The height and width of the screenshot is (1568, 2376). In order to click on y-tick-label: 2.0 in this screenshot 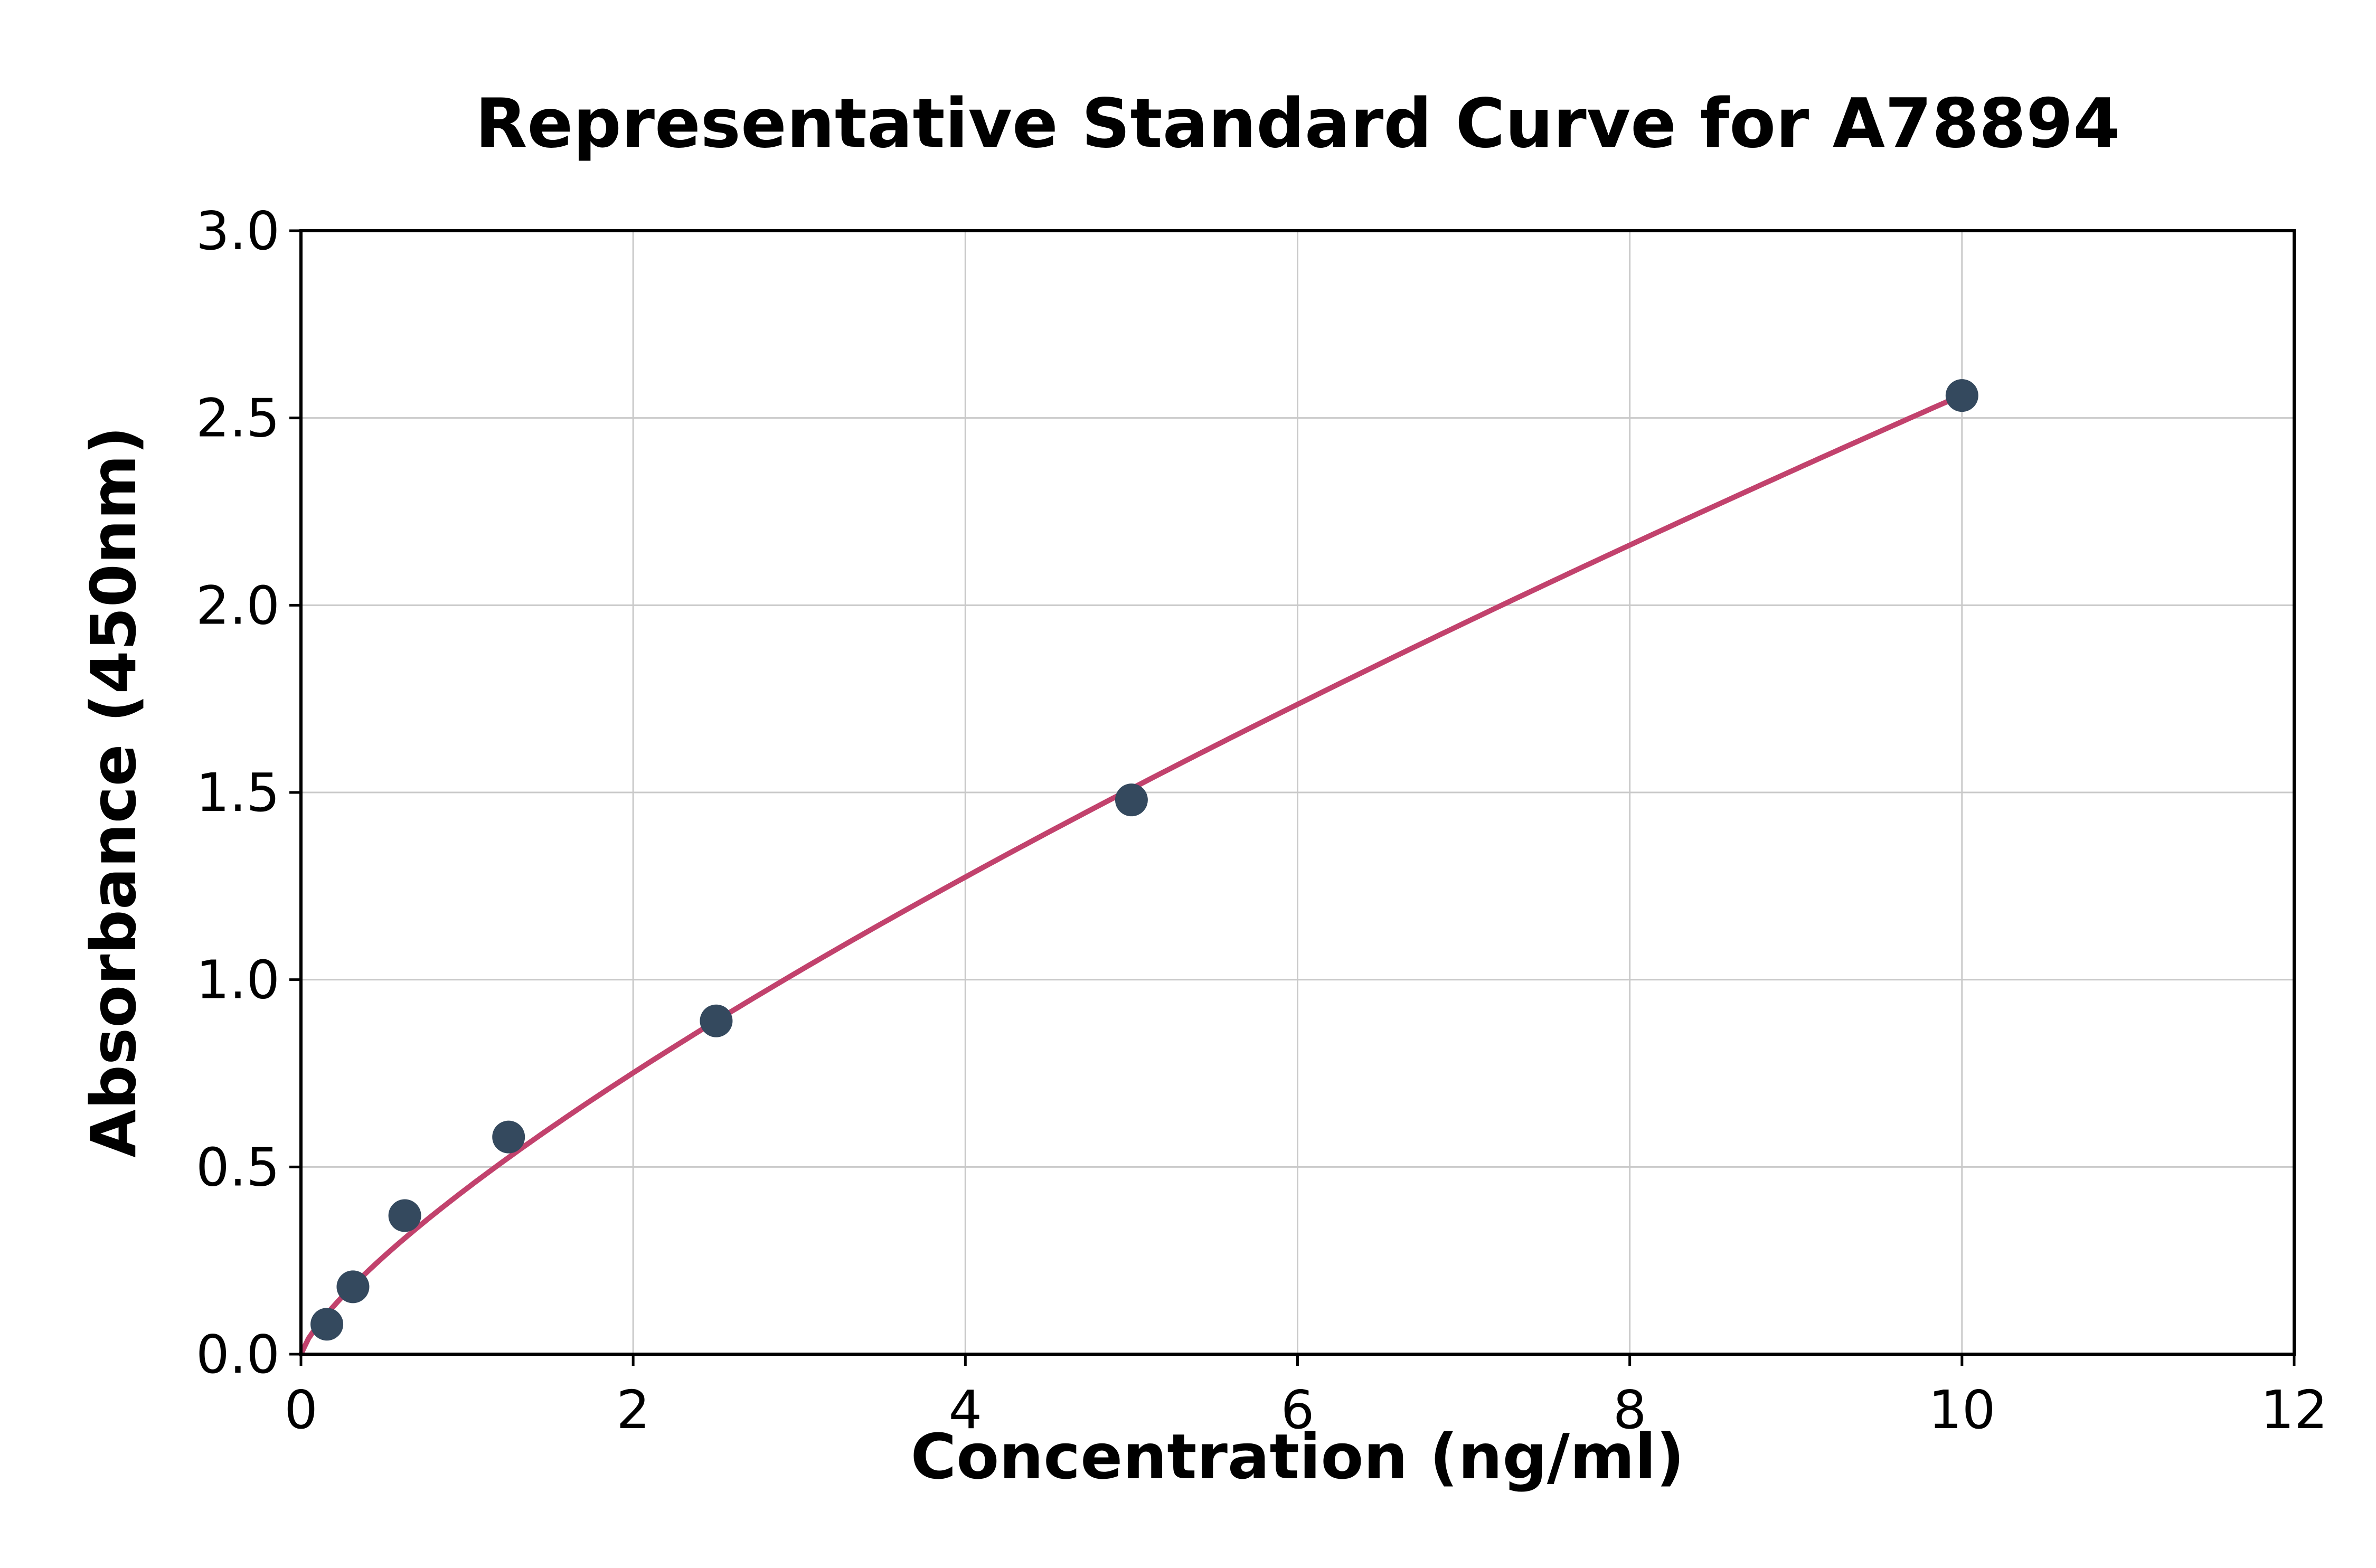, I will do `click(238, 605)`.